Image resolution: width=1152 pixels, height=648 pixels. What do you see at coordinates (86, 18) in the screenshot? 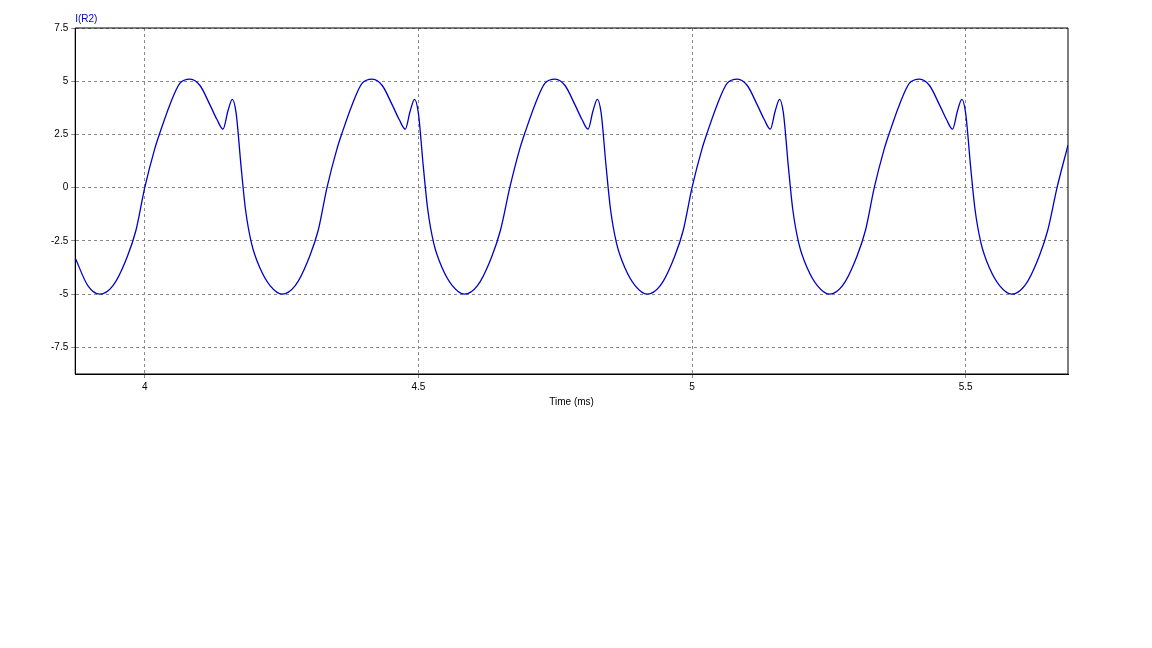
I see `y-axis-title: I(R2)` at bounding box center [86, 18].